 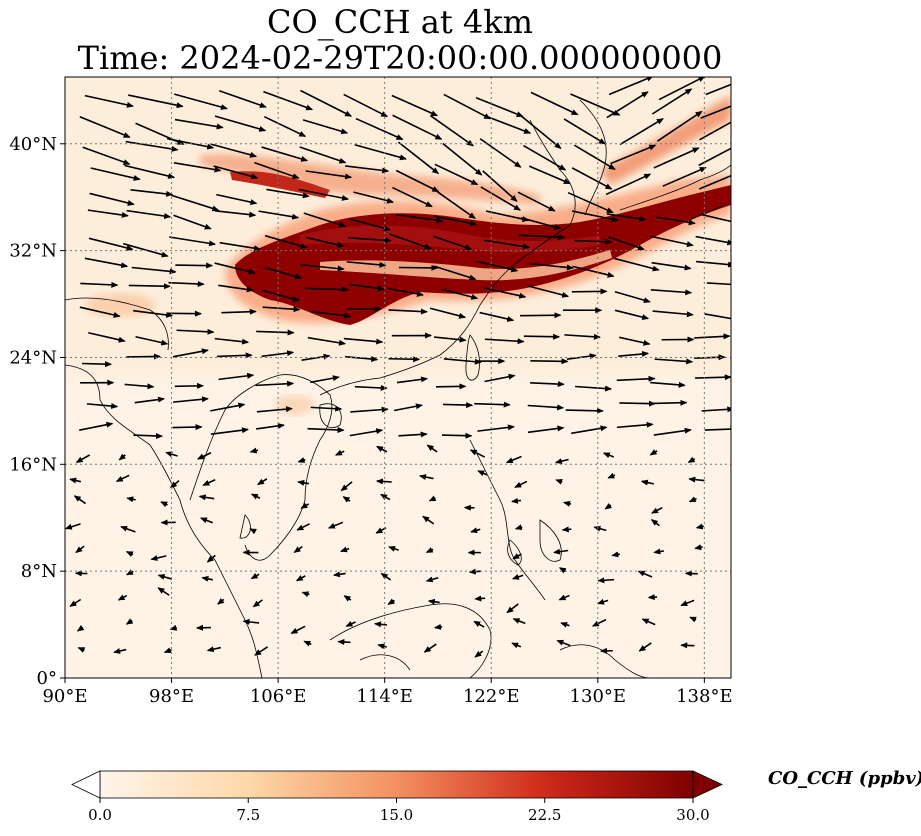 I want to click on colorbar-ticks: 0.0 7.5 15.0 22.5 30.0, so click(x=399, y=811).